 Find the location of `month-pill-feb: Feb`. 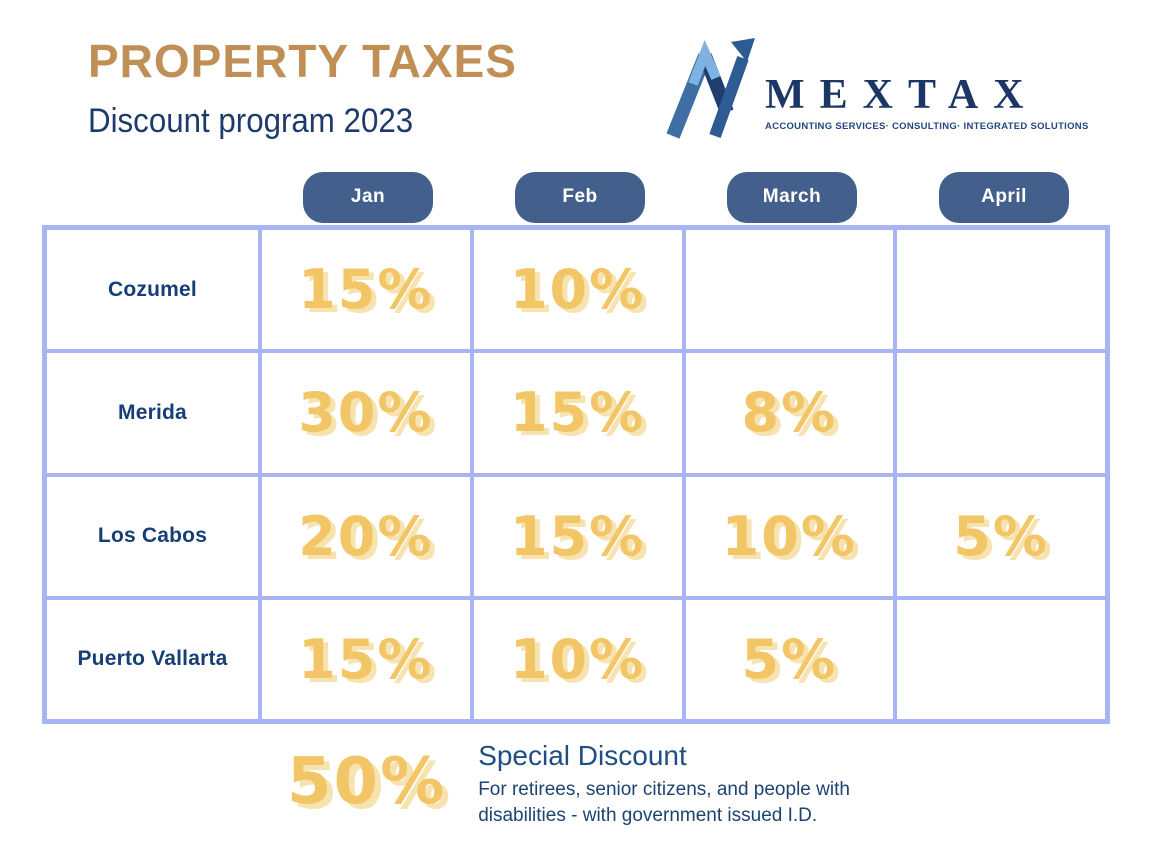

month-pill-feb: Feb is located at coordinates (580, 197).